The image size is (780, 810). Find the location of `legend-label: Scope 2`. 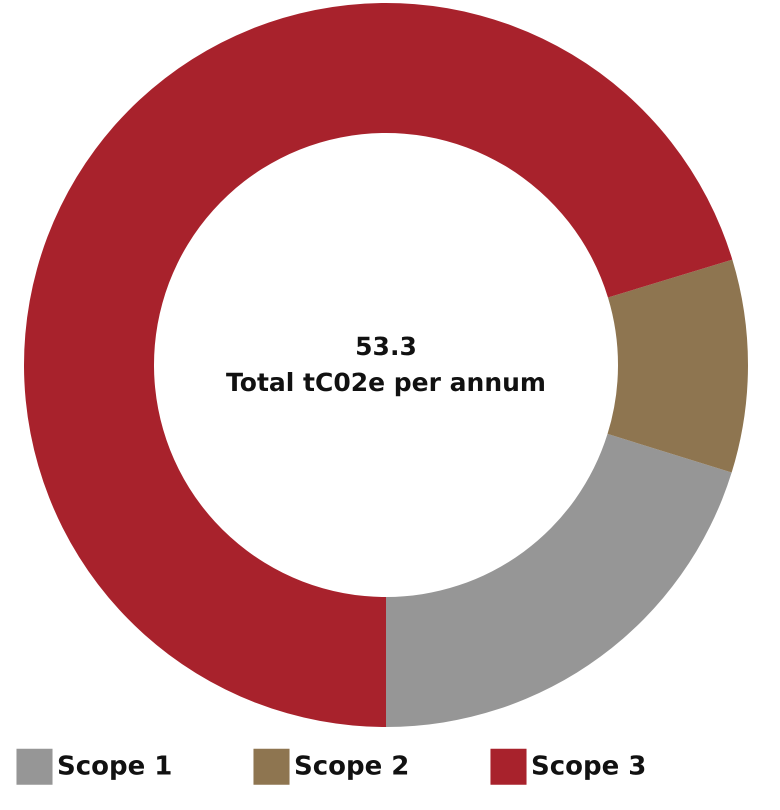

legend-label: Scope 2 is located at coordinates (352, 767).